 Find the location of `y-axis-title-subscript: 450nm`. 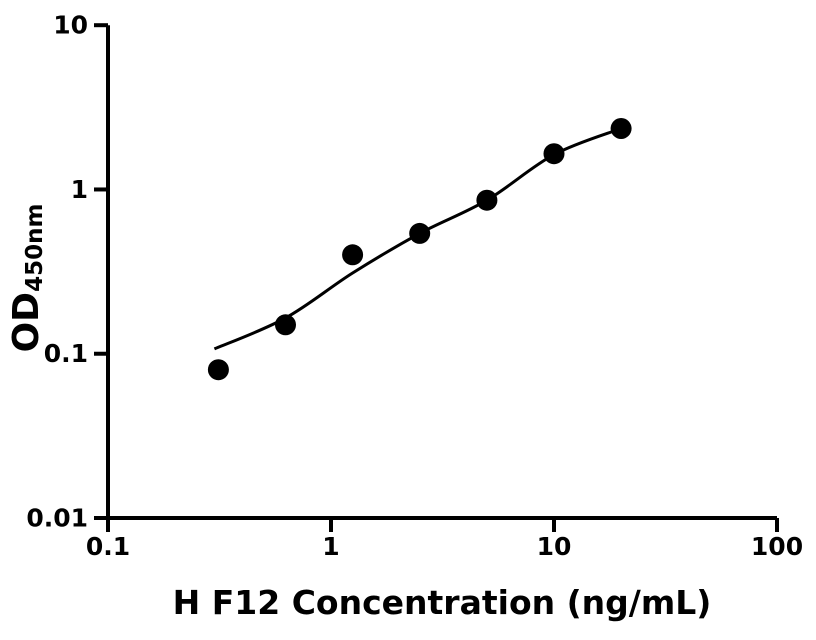

y-axis-title-subscript: 450nm is located at coordinates (35, 248).